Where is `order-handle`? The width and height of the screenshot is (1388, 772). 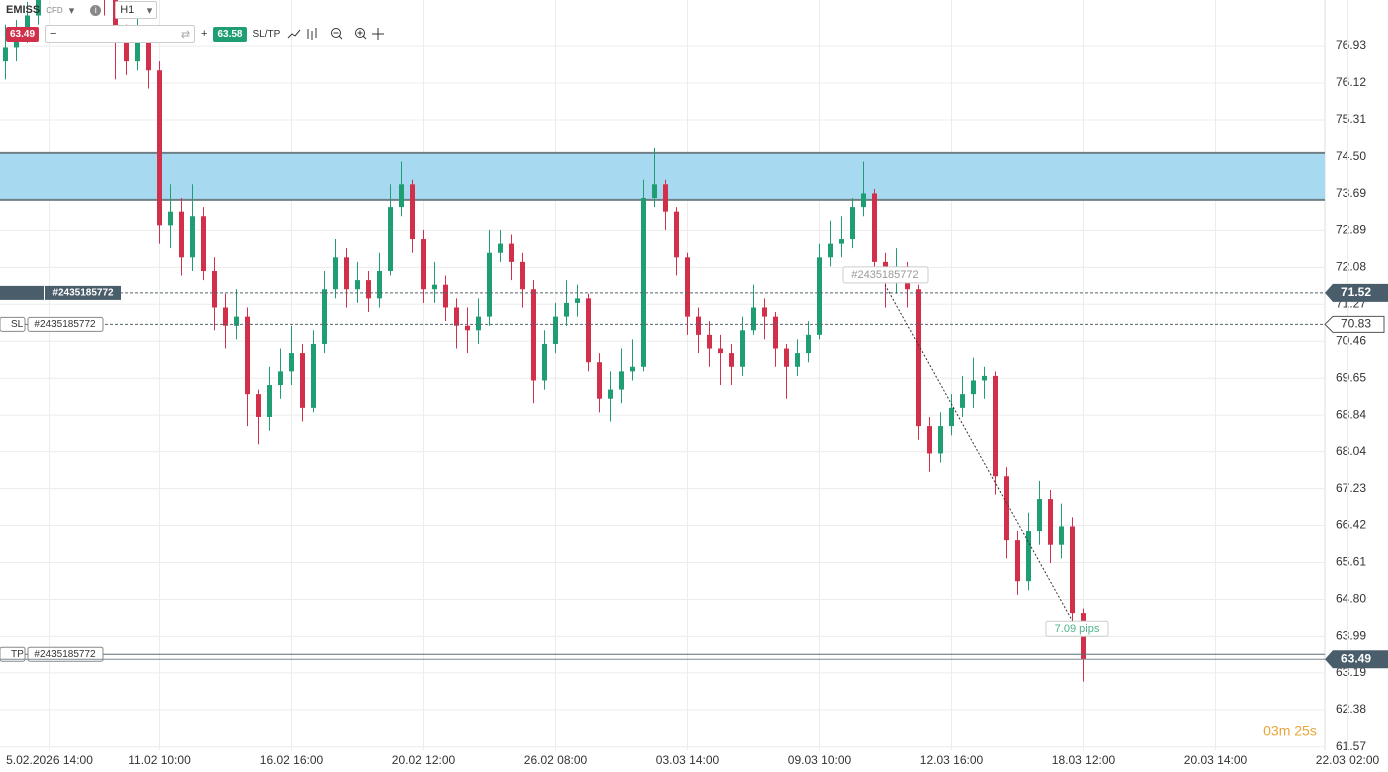 order-handle is located at coordinates (22, 292).